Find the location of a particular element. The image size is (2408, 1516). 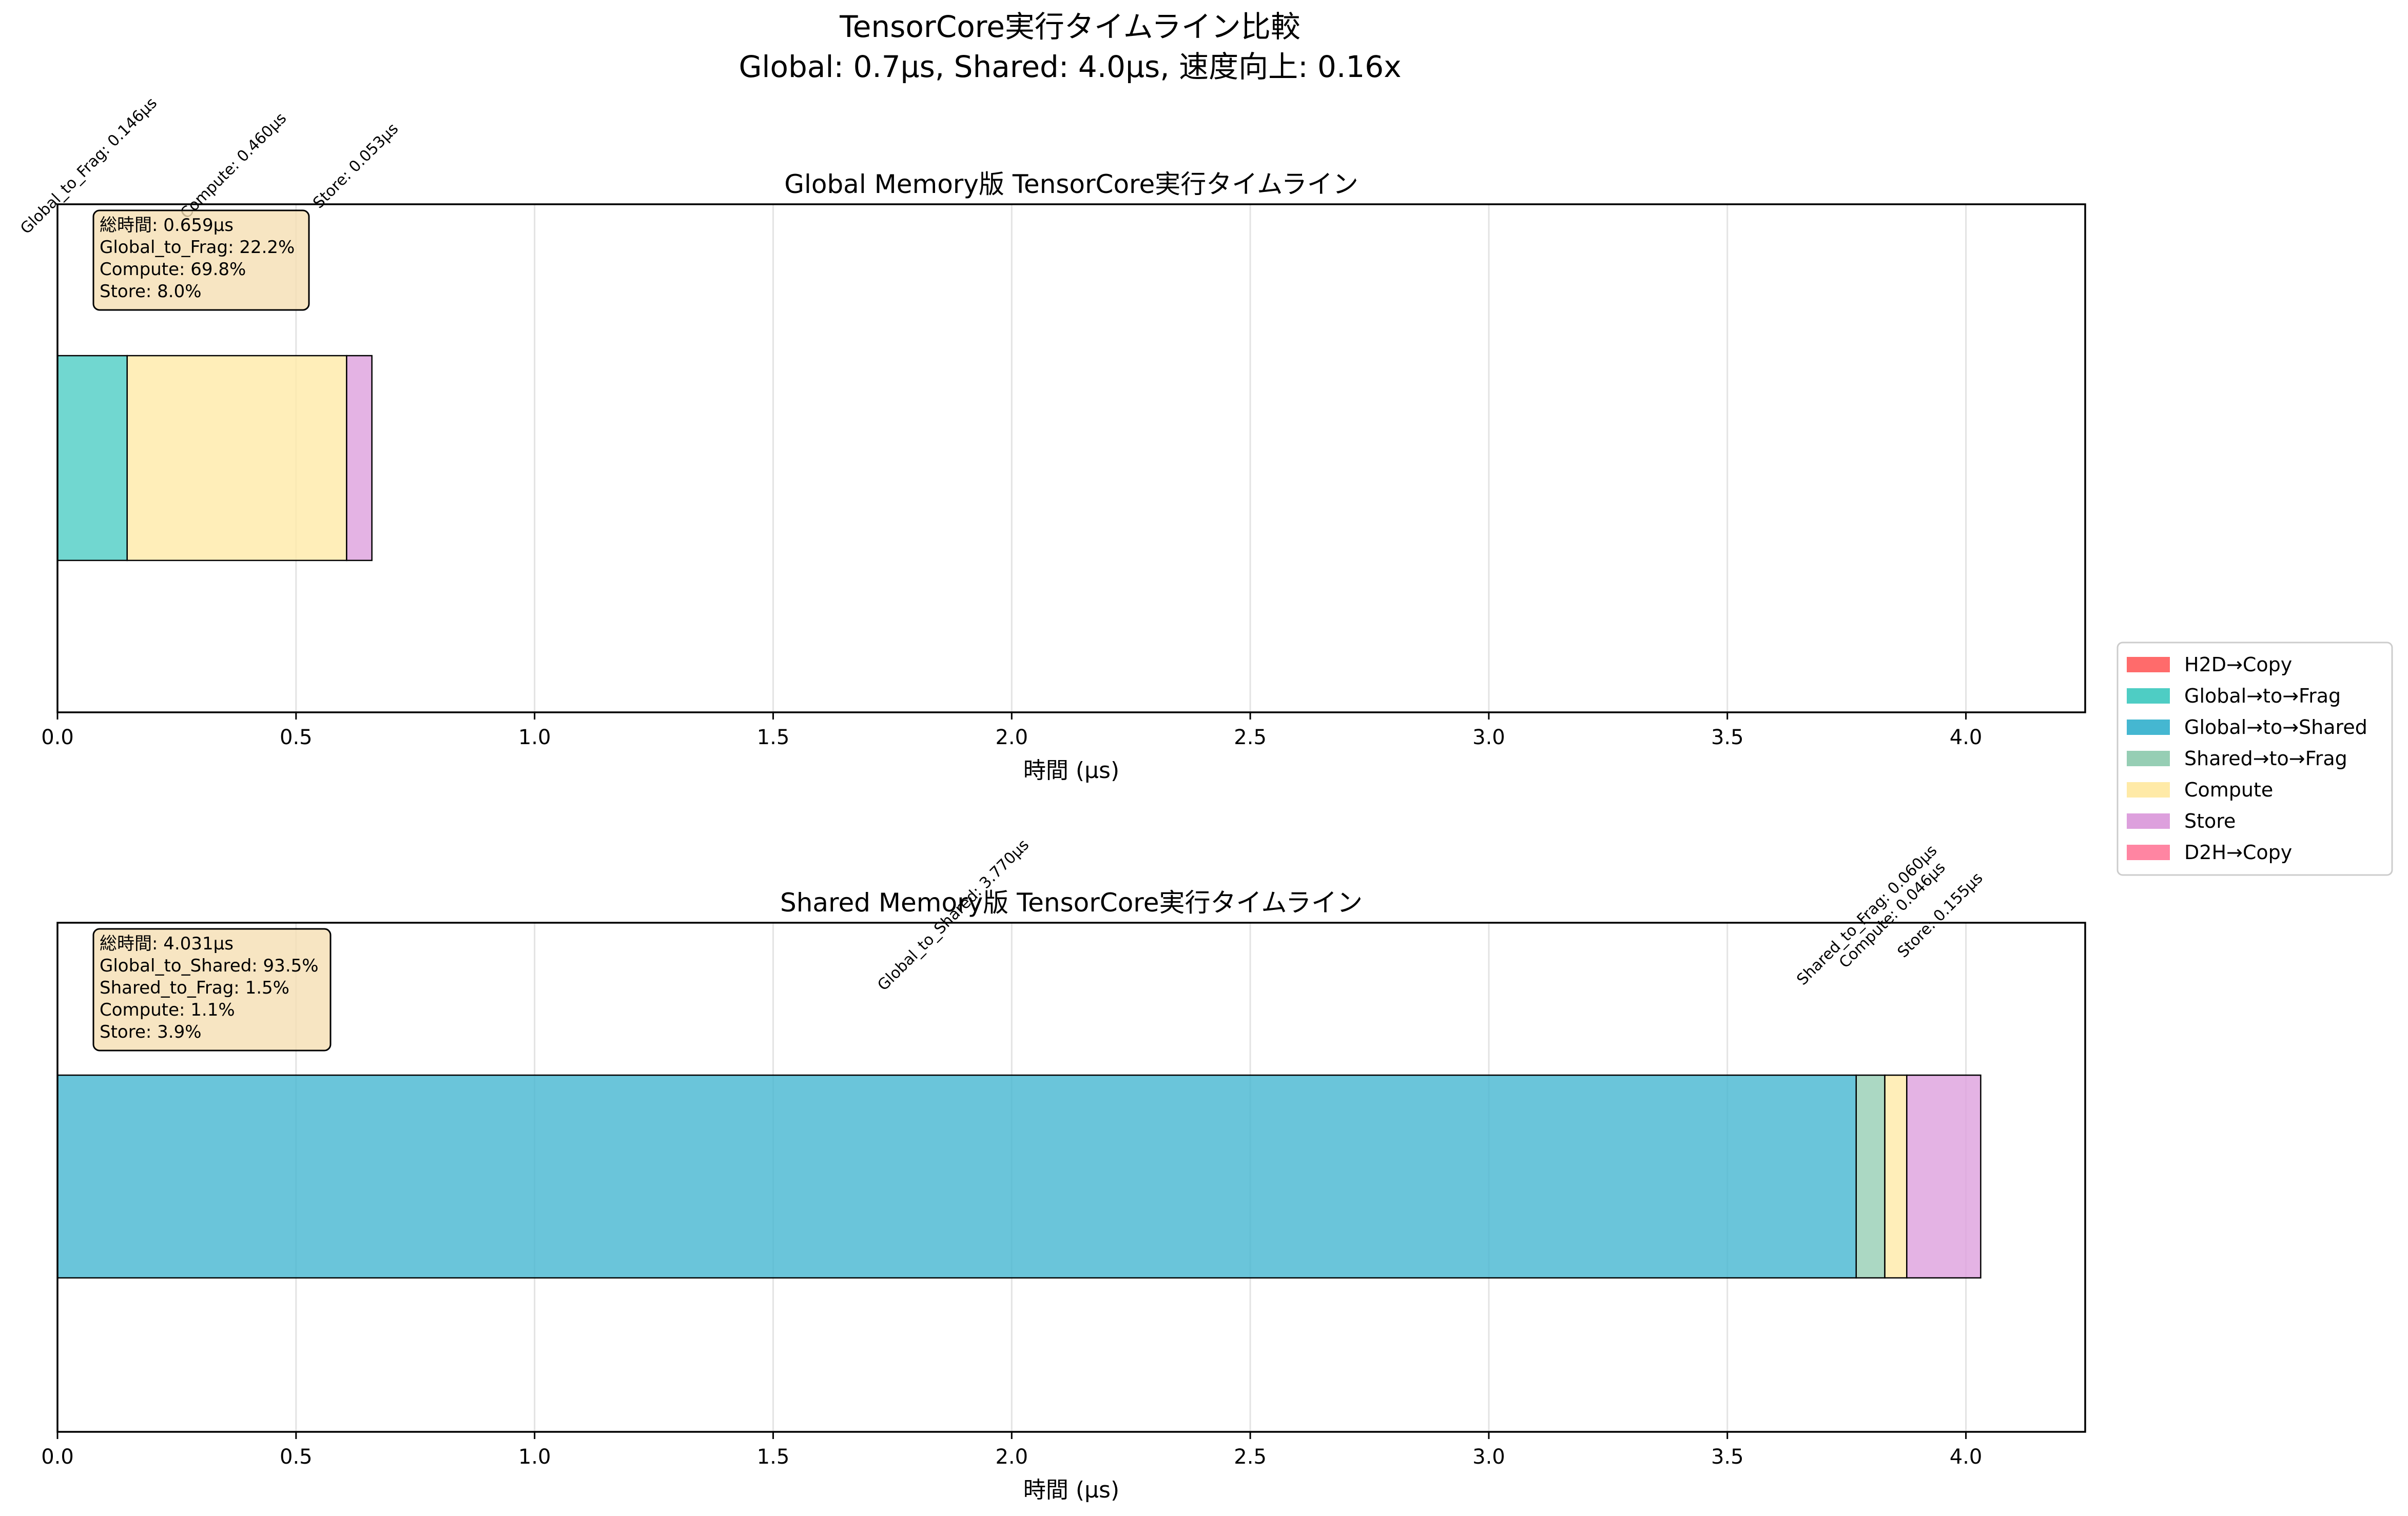

timeline-bar-global-to-frag is located at coordinates (92, 458).